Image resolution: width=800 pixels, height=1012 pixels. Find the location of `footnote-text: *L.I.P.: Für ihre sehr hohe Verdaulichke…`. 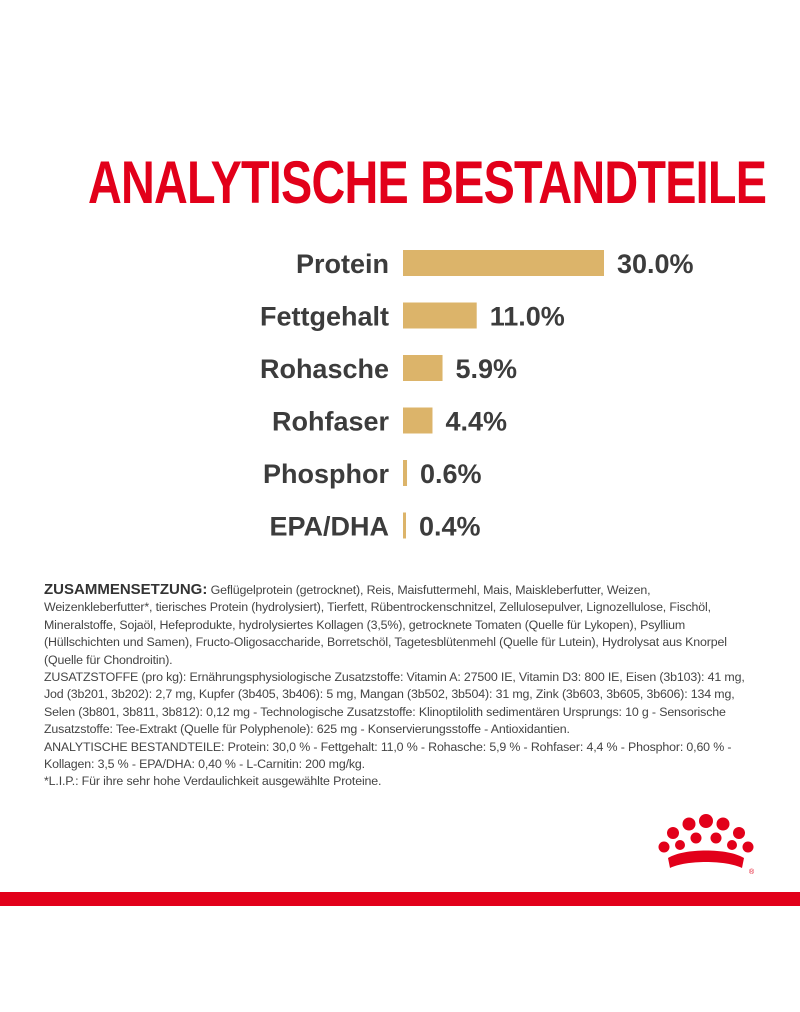

footnote-text: *L.I.P.: Für ihre sehr hohe Verdaulichke… is located at coordinates (213, 781).